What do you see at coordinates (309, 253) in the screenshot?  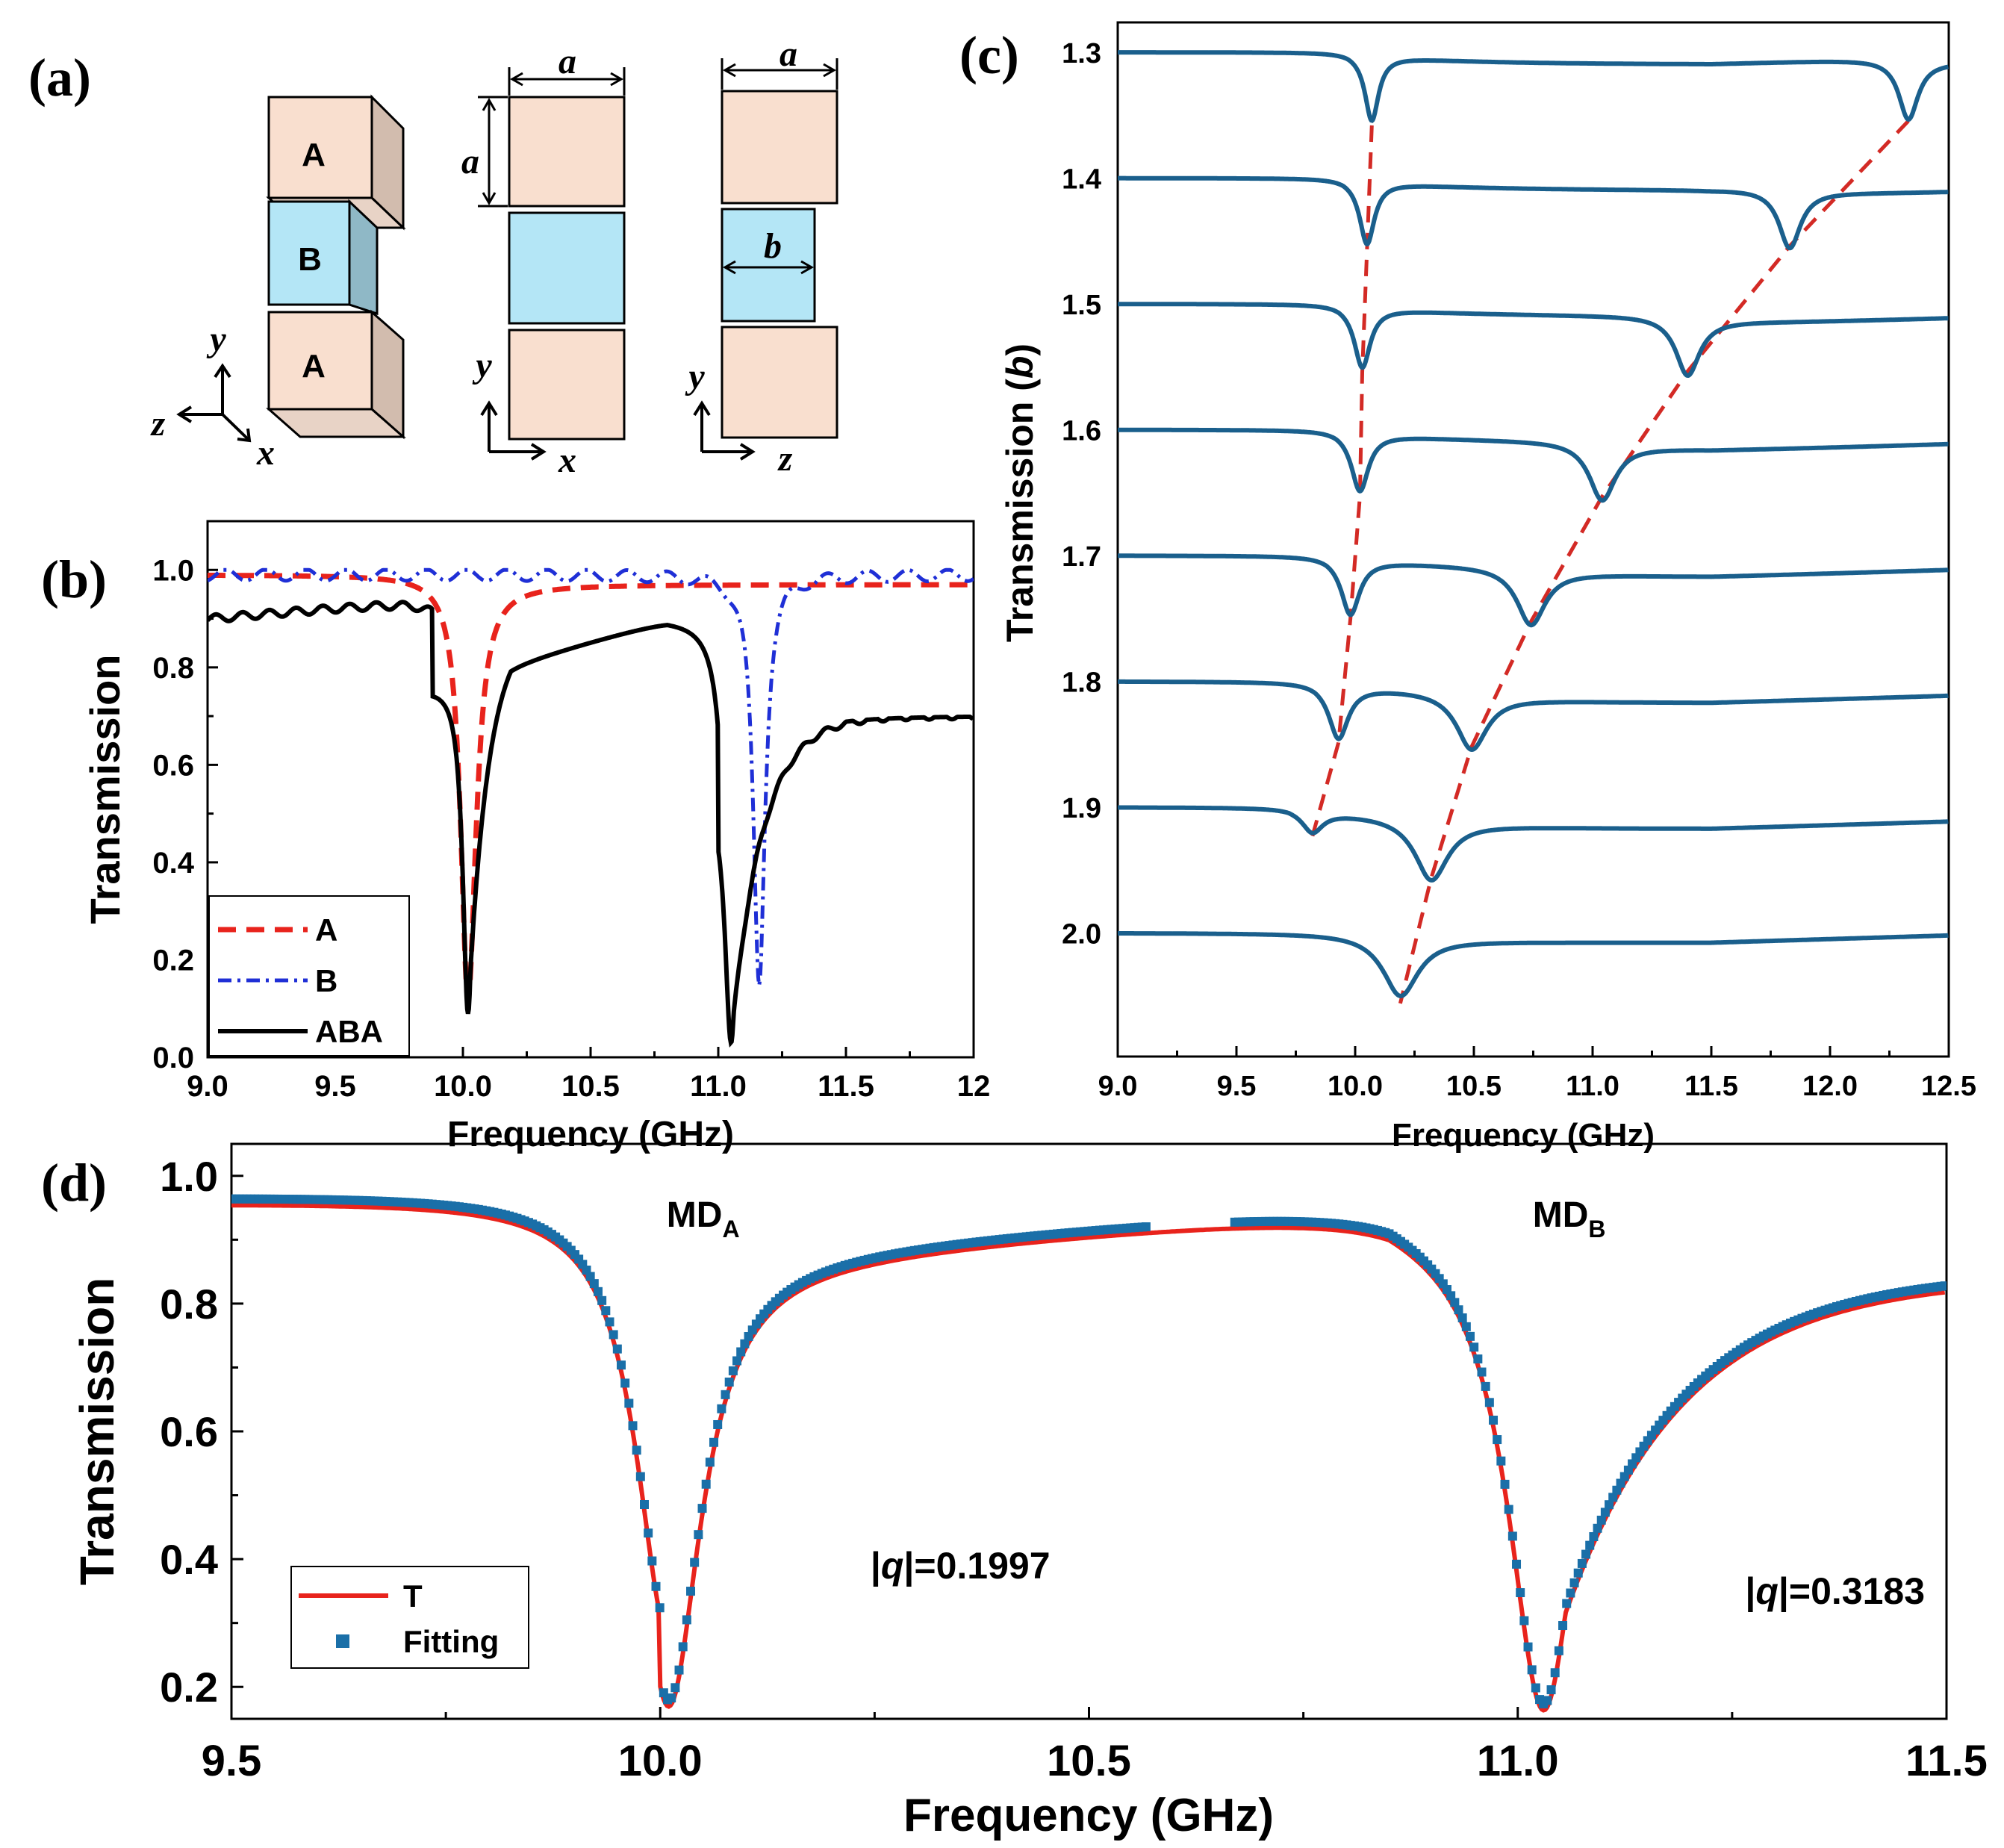 I see `block-b-front` at bounding box center [309, 253].